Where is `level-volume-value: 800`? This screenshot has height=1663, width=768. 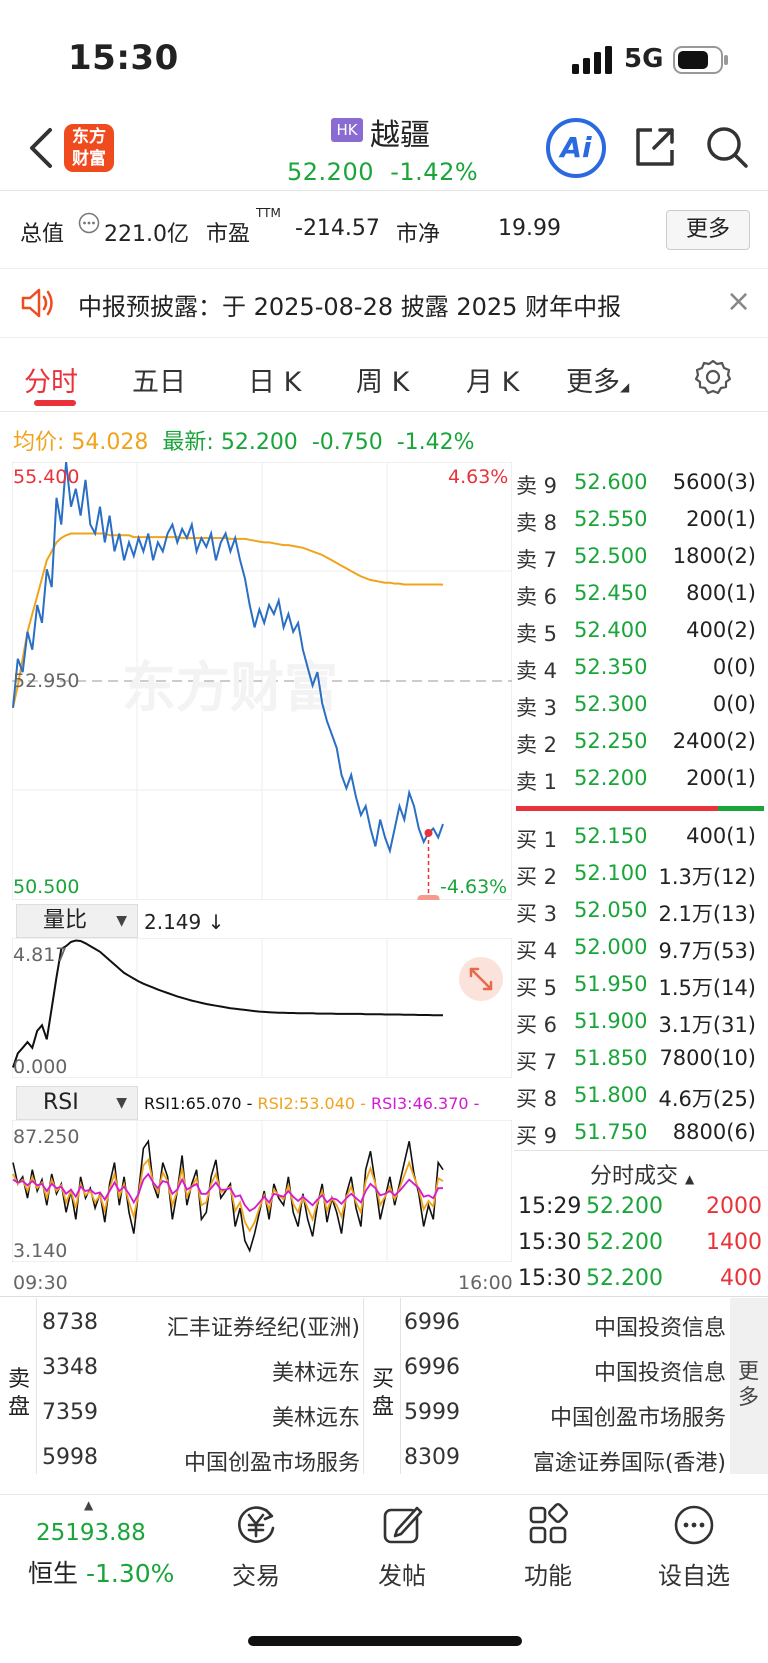 level-volume-value: 800 is located at coordinates (706, 593).